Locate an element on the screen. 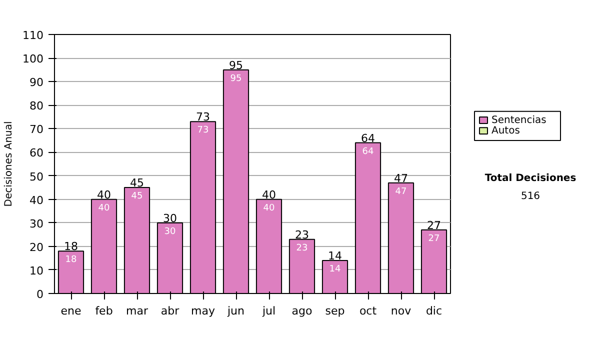 This screenshot has width=600, height=340. y-tick-label: 50 is located at coordinates (37, 177).